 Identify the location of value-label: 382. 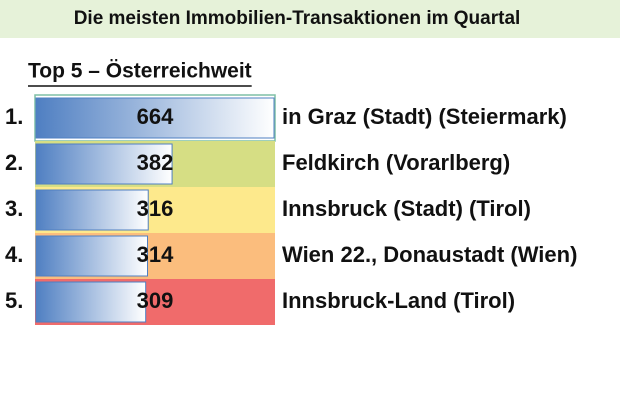
(155, 162).